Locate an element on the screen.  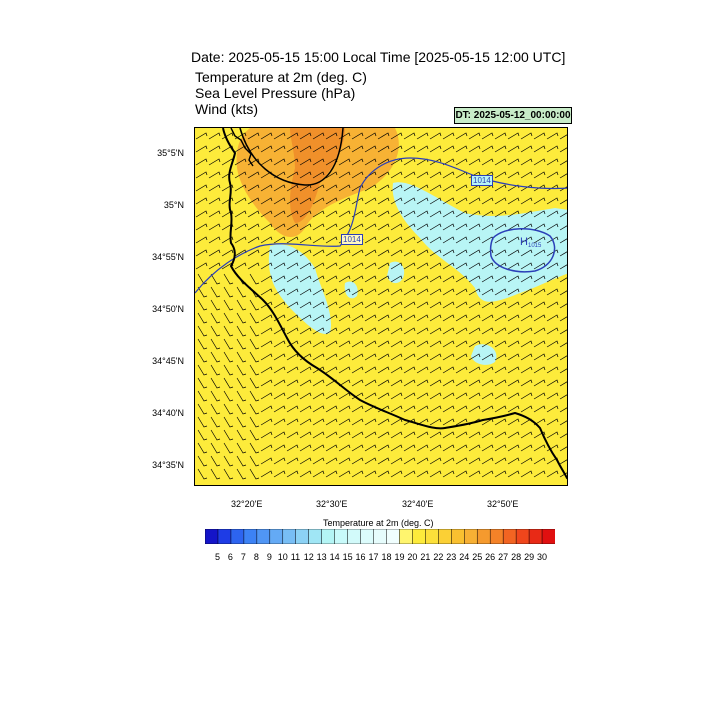
colorbar-tick-label: 8 is located at coordinates (256, 557).